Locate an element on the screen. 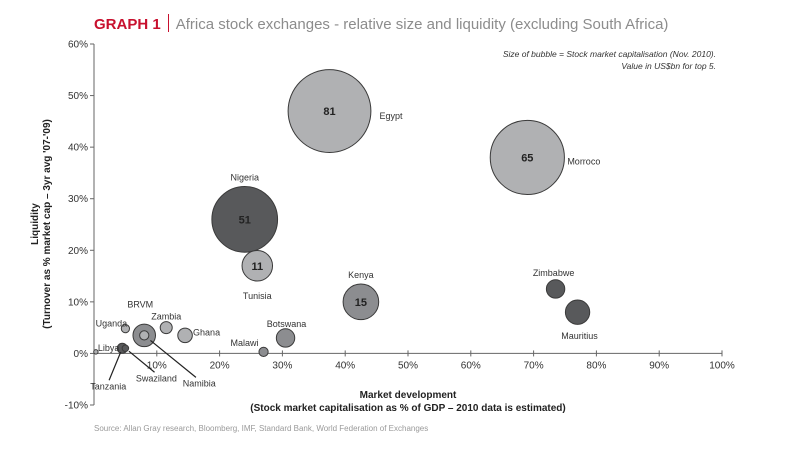 The height and width of the screenshot is (450, 785). bubble-nigeria is located at coordinates (245, 219).